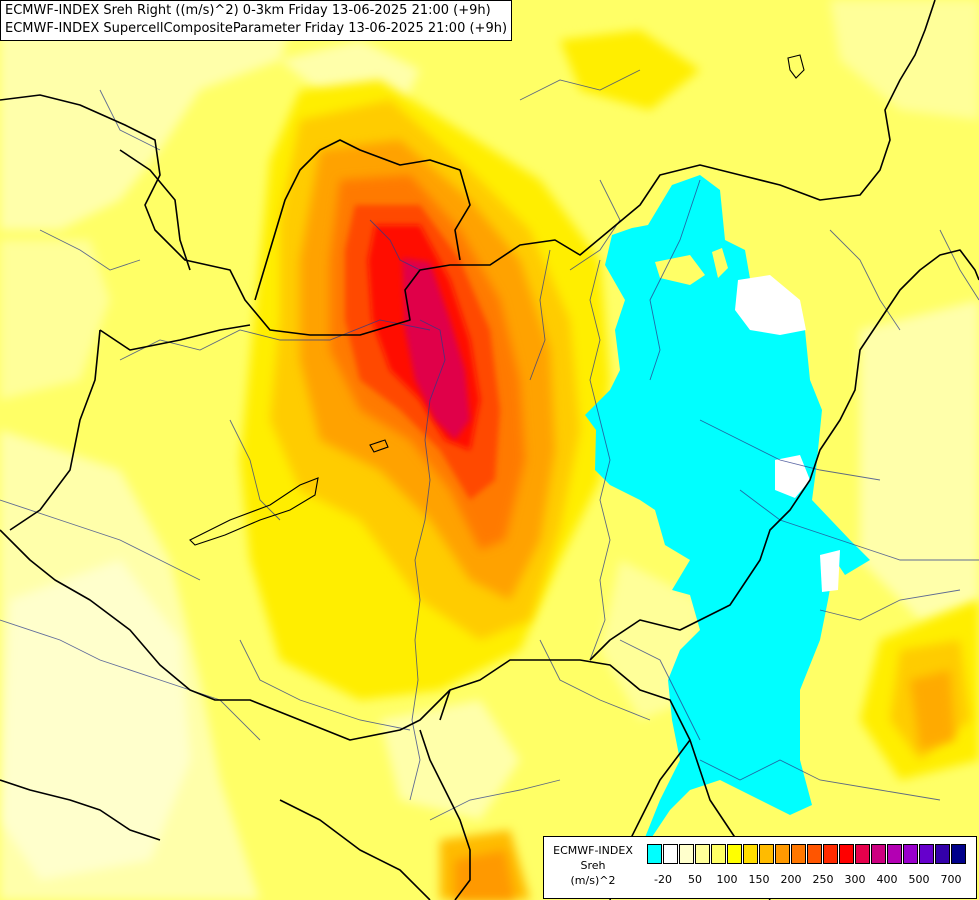 This screenshot has width=979, height=900. What do you see at coordinates (855, 879) in the screenshot?
I see `legend-tick-label: 300` at bounding box center [855, 879].